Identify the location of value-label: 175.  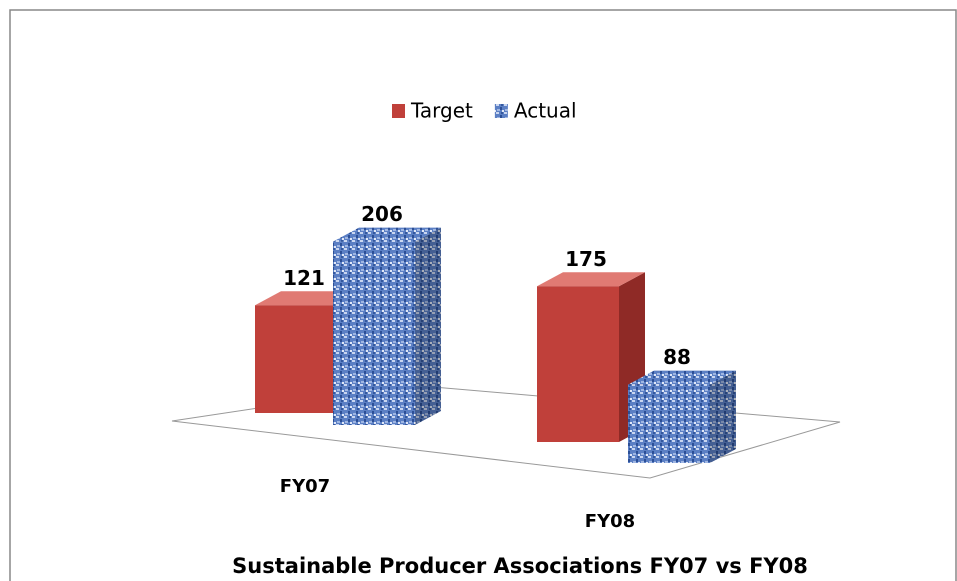
(586, 259).